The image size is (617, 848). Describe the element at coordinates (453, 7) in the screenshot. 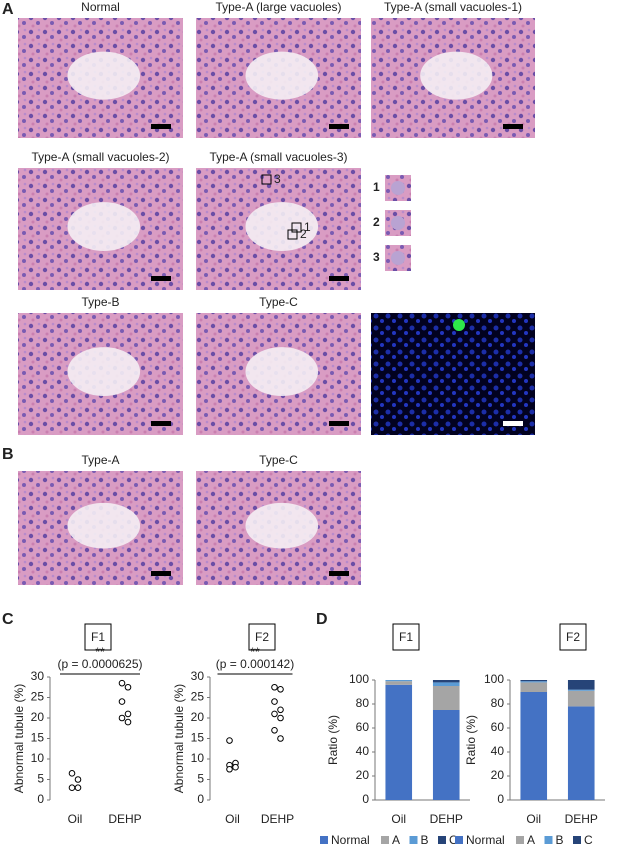

I see `micrograph-title: Type-A (small vacuoles-1)` at that location.